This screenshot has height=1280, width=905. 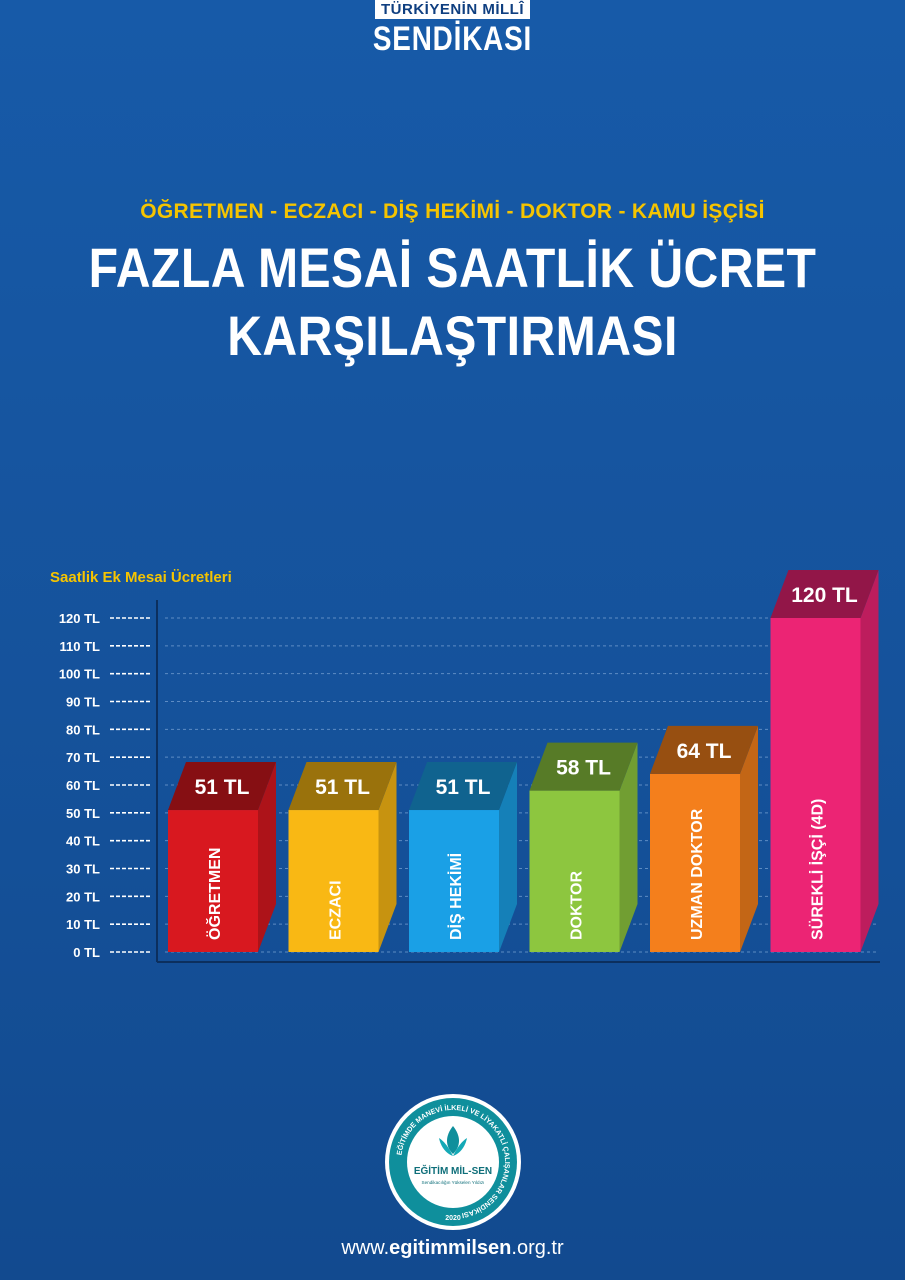 What do you see at coordinates (697, 874) in the screenshot?
I see `bar-category-label: UZMAN DOKTOR` at bounding box center [697, 874].